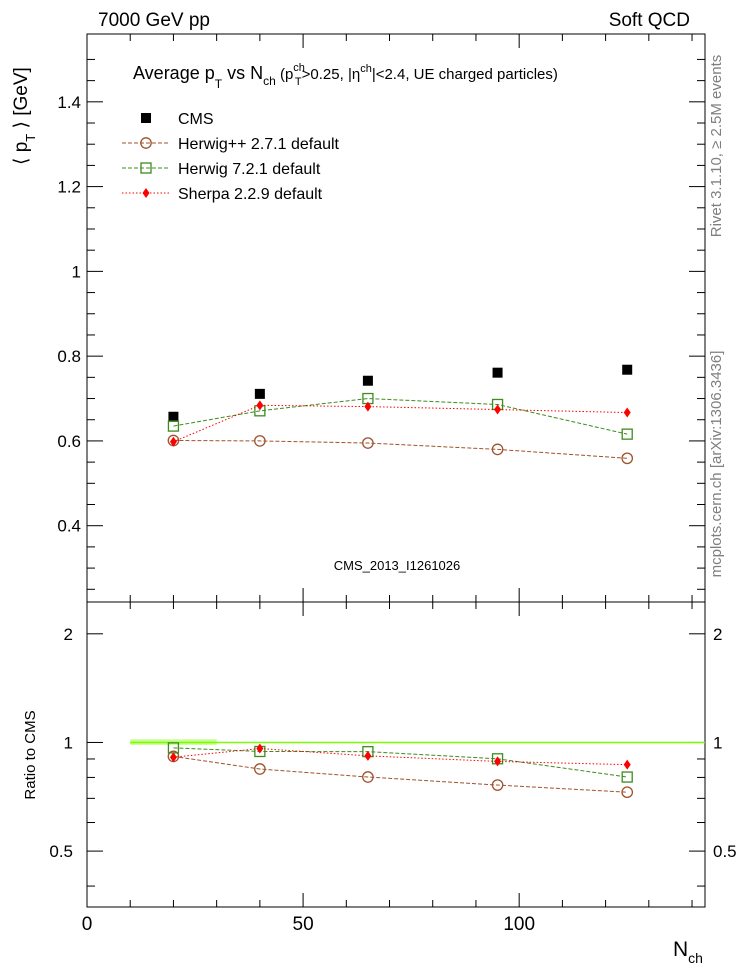 The height and width of the screenshot is (972, 746). What do you see at coordinates (76, 271) in the screenshot?
I see `y-tick-label: 1` at bounding box center [76, 271].